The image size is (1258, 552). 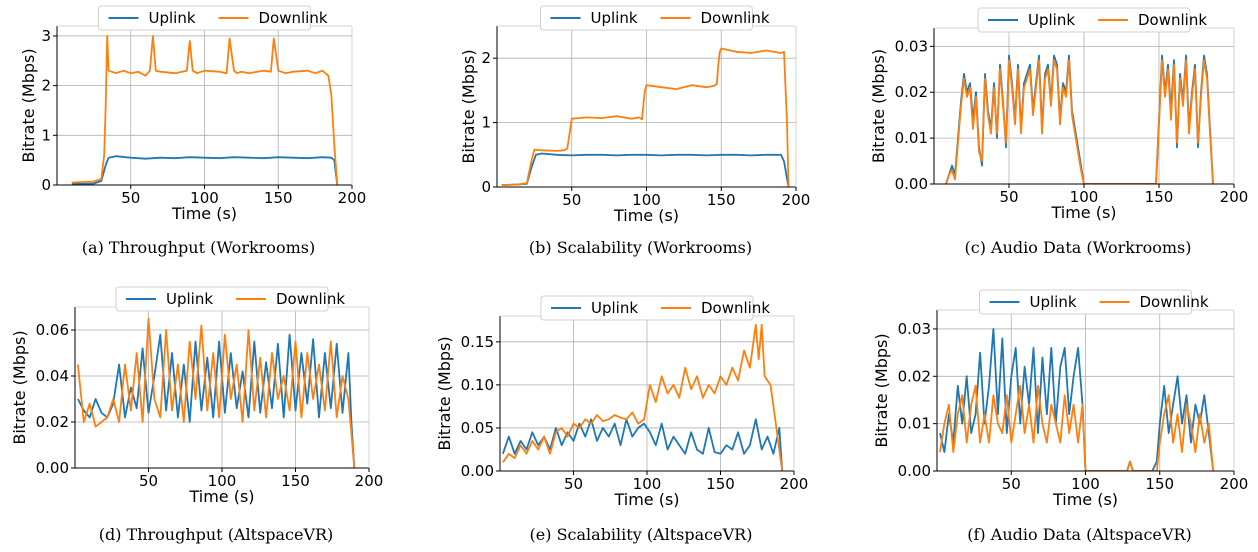 What do you see at coordinates (640, 247) in the screenshot?
I see `chart-caption: (b) Scalability (Workrooms)` at bounding box center [640, 247].